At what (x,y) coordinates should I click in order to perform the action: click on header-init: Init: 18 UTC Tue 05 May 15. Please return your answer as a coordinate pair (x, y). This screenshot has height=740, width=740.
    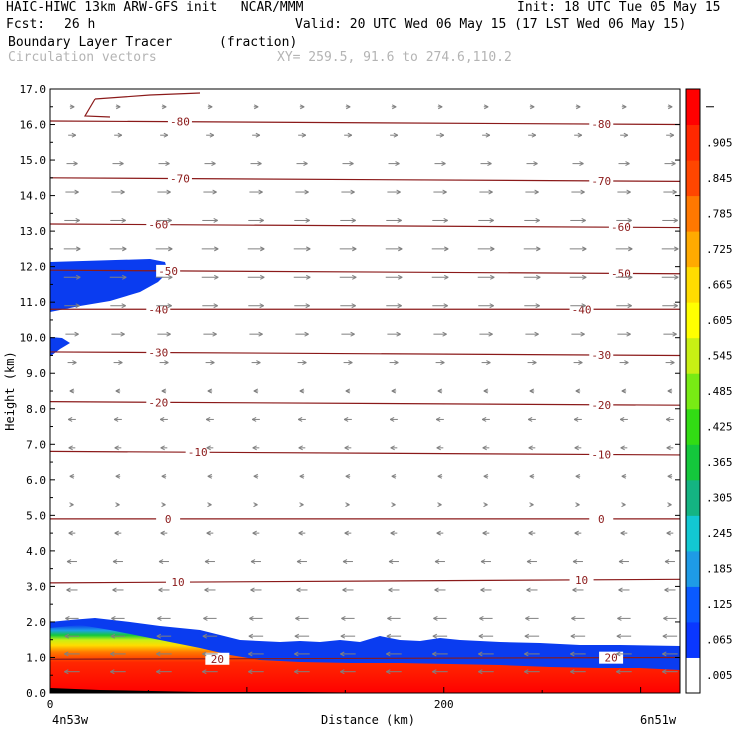
    Looking at the image, I should click on (619, 7).